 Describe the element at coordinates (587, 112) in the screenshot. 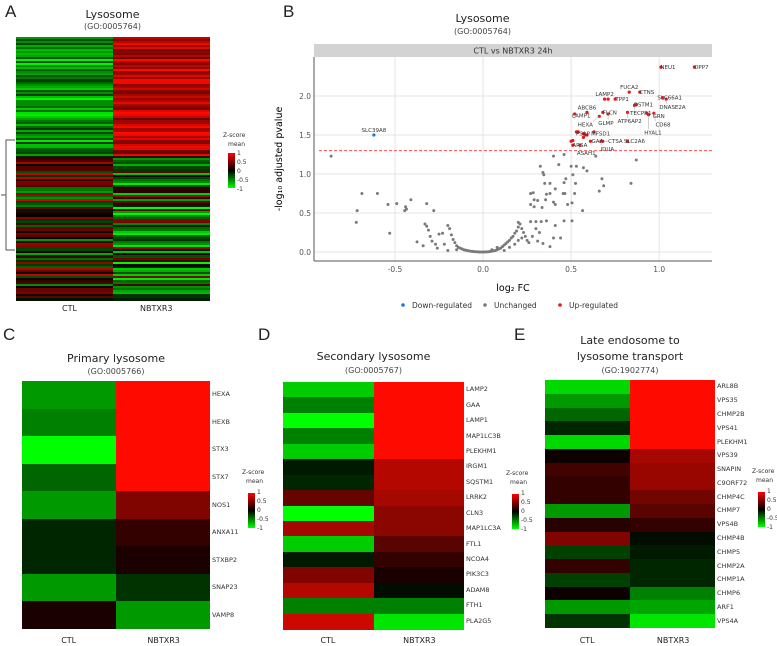

I see `point-up` at that location.